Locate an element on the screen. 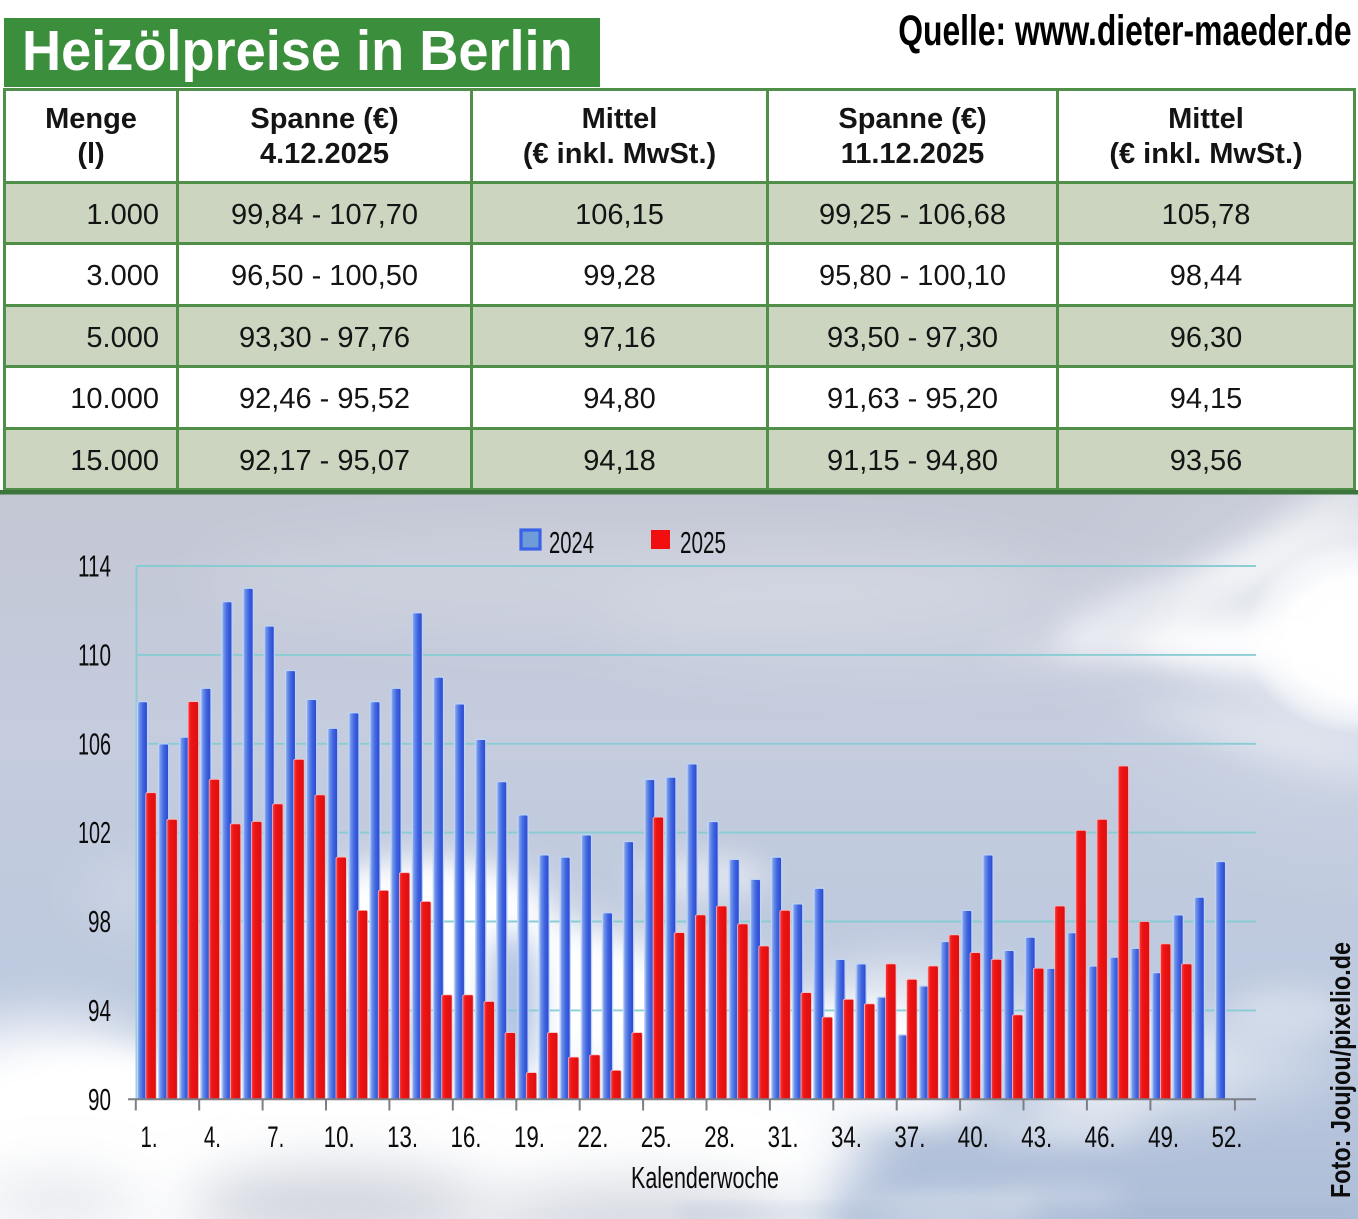 The height and width of the screenshot is (1219, 1358). svg-text: 10. is located at coordinates (339, 1137).